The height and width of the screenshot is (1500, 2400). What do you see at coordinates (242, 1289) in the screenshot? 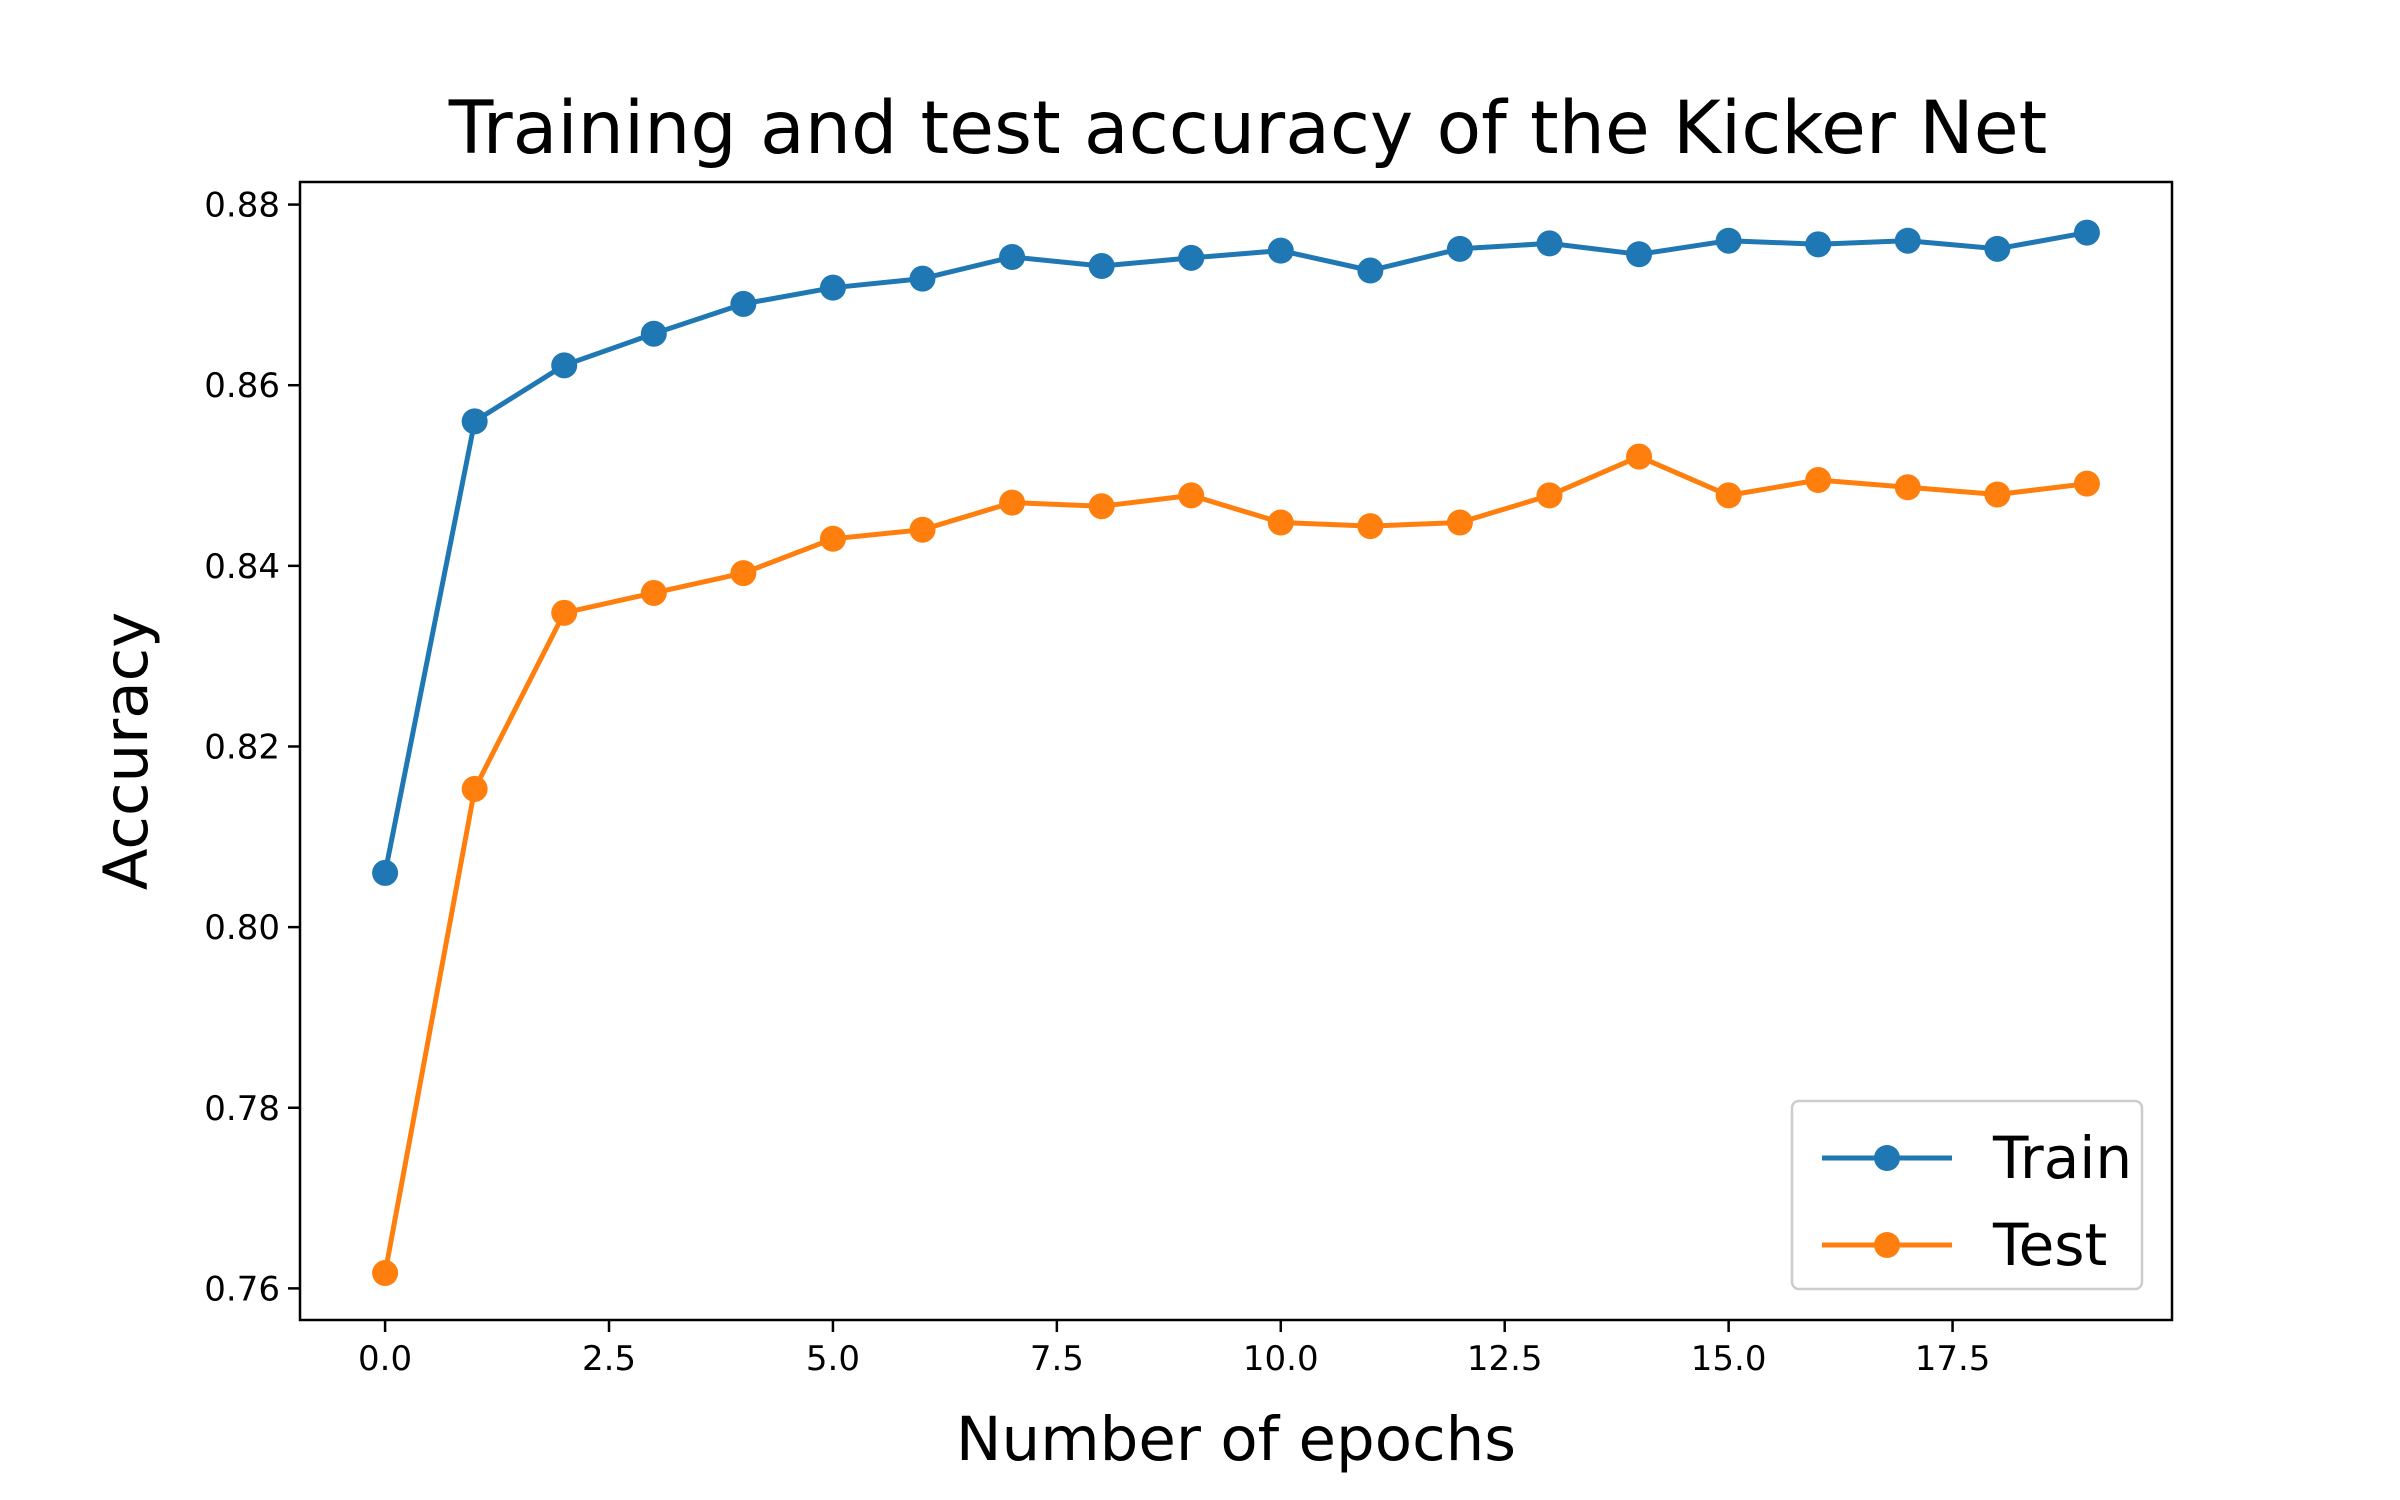
I see `y-tick-label: 0.76` at bounding box center [242, 1289].